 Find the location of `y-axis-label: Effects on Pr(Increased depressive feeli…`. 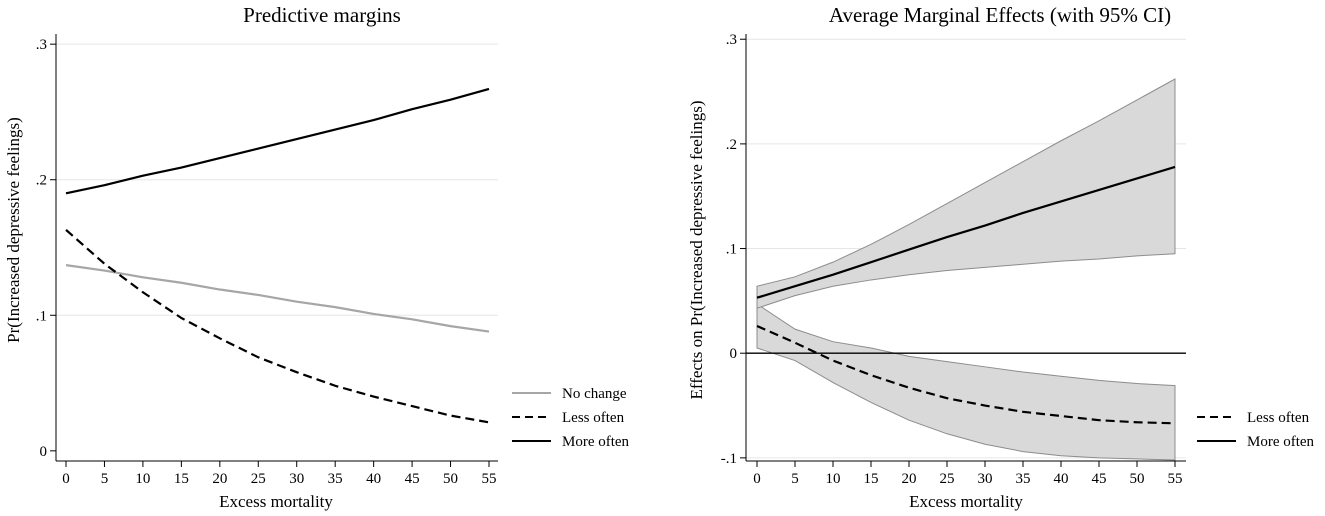

y-axis-label: Effects on Pr(Increased depressive feeli… is located at coordinates (696, 250).